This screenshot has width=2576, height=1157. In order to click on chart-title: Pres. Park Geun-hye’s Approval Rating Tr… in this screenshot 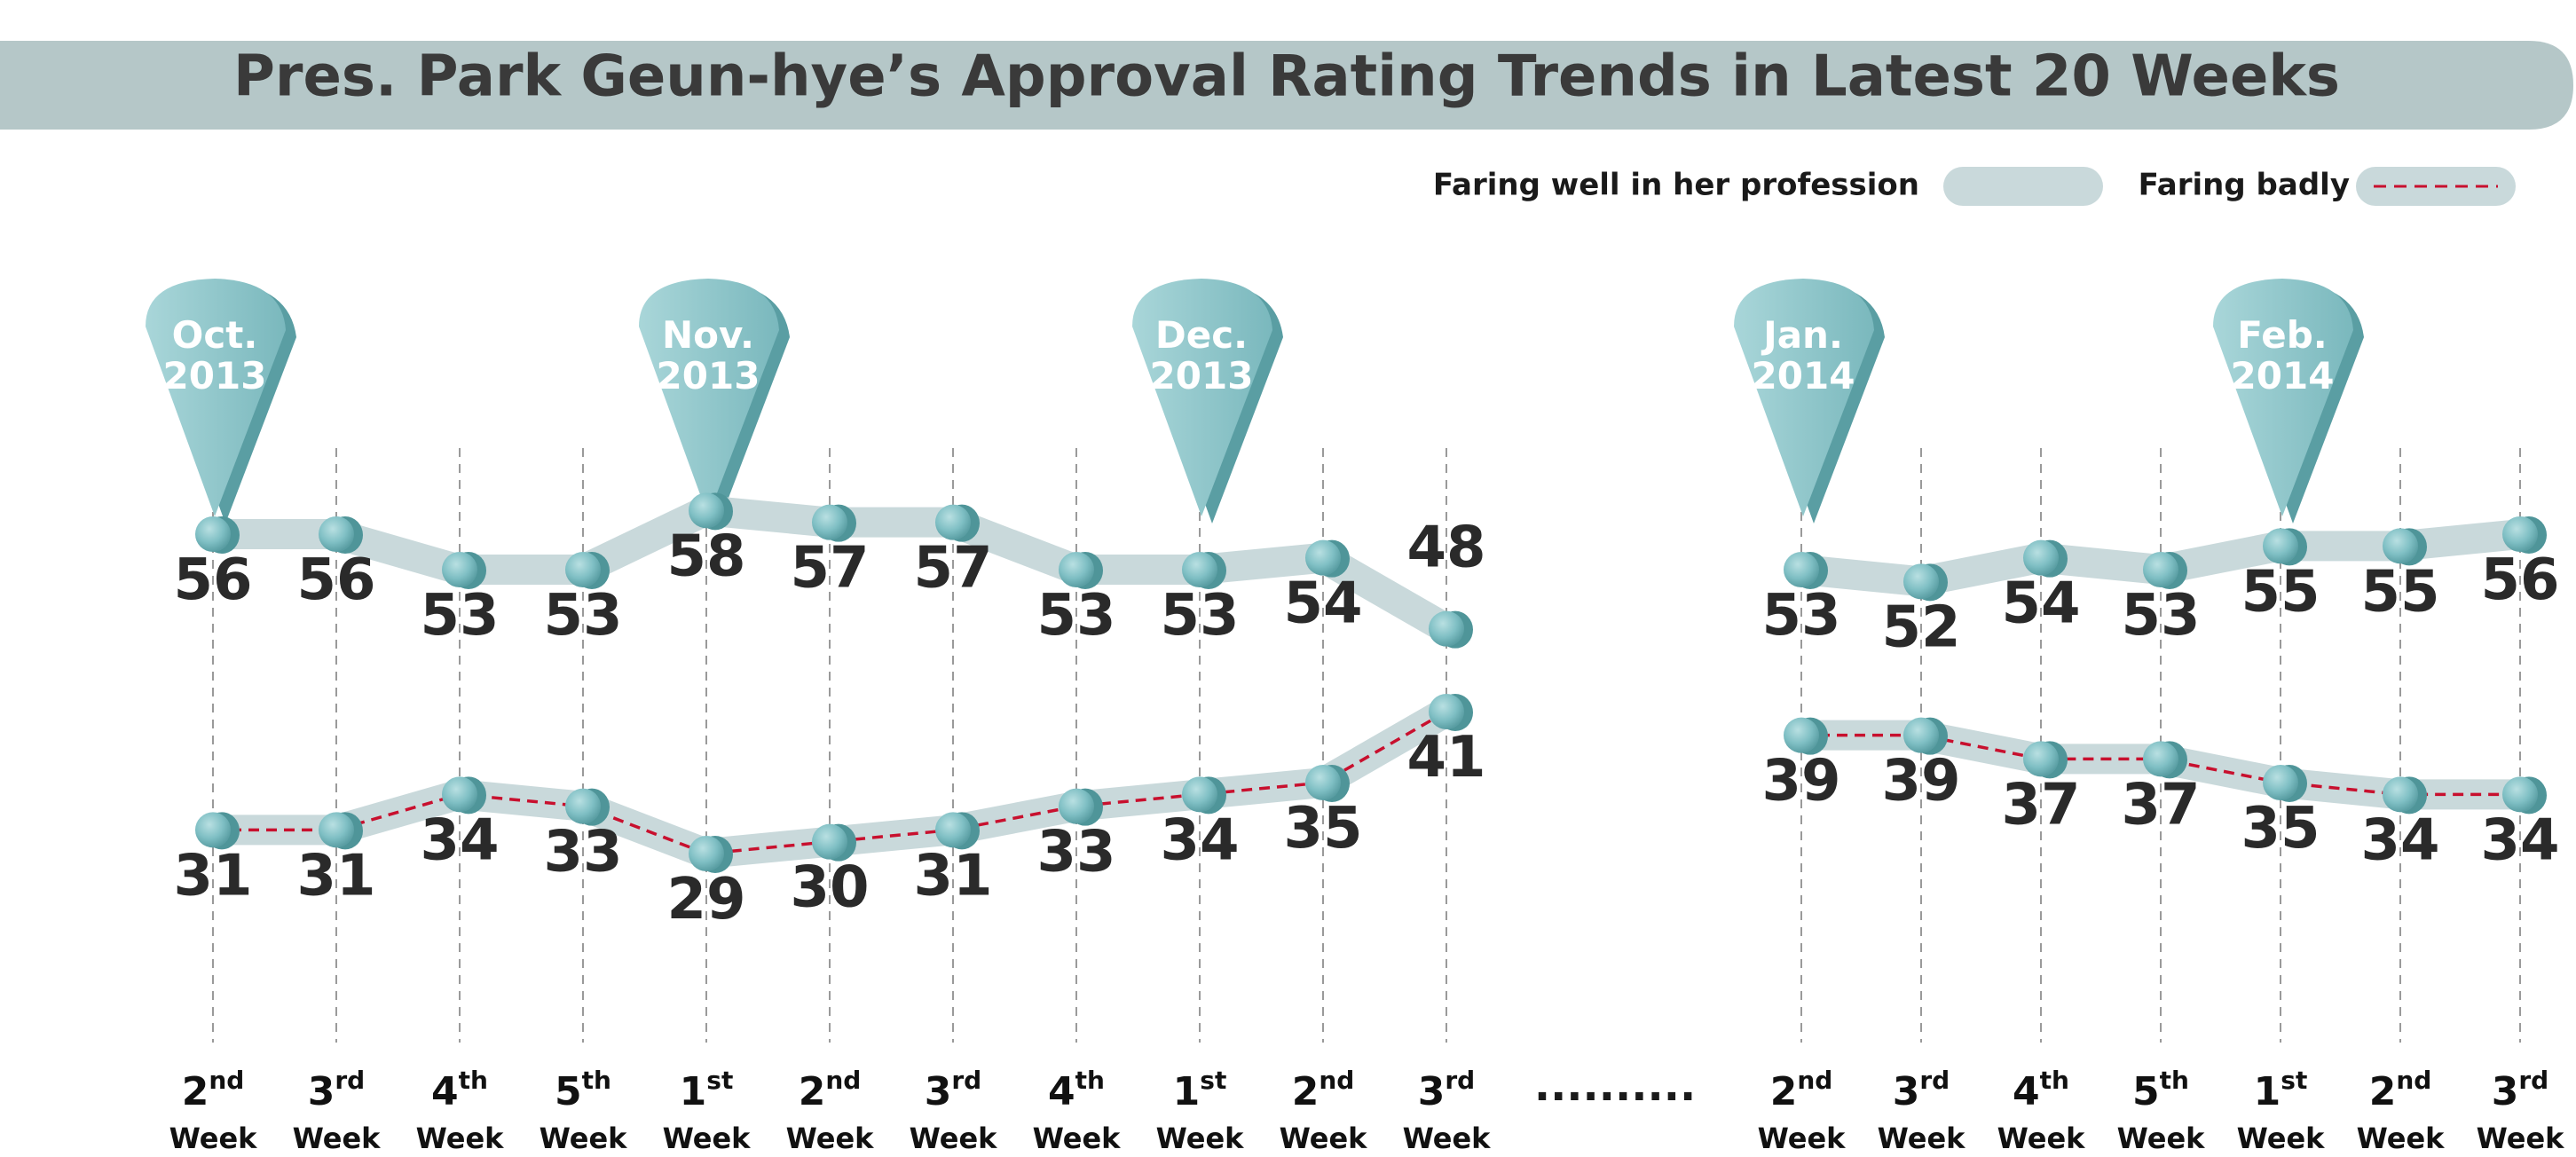, I will do `click(1286, 77)`.